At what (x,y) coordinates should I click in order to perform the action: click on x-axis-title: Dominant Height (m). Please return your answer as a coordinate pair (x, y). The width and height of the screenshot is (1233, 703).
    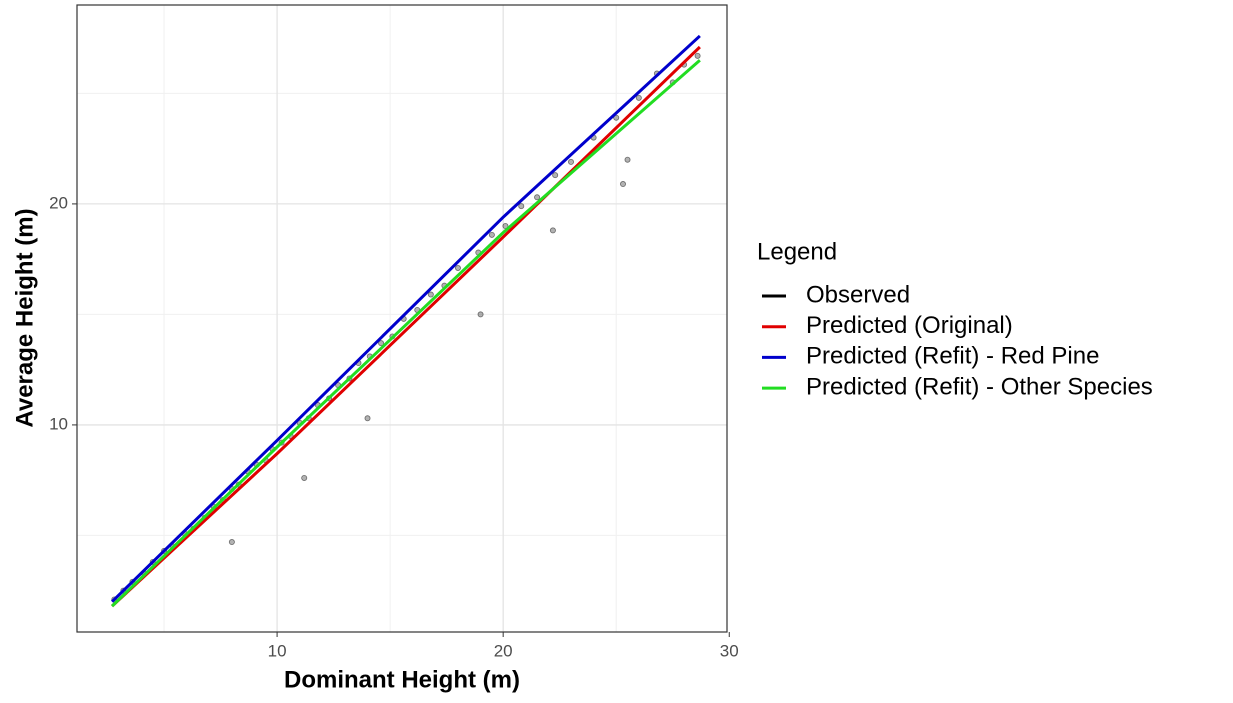
    Looking at the image, I should click on (402, 679).